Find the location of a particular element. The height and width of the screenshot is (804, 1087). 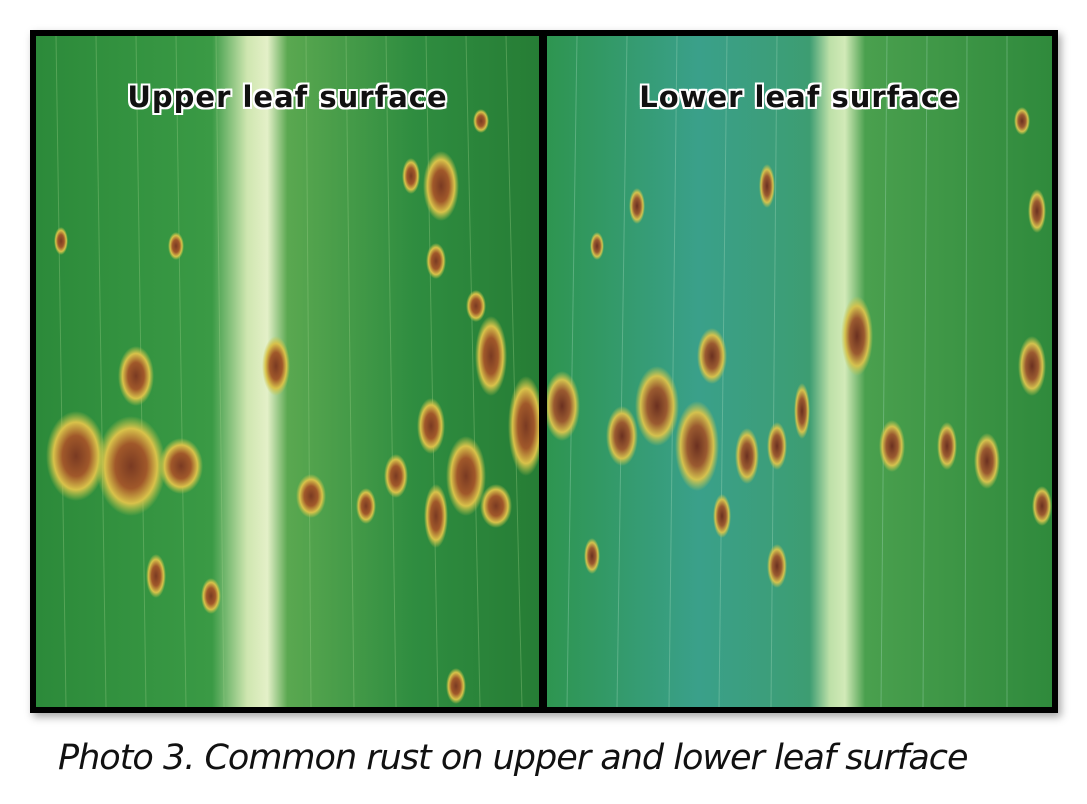

upper-leaf-label: Upper leaf surface is located at coordinates (287, 97).